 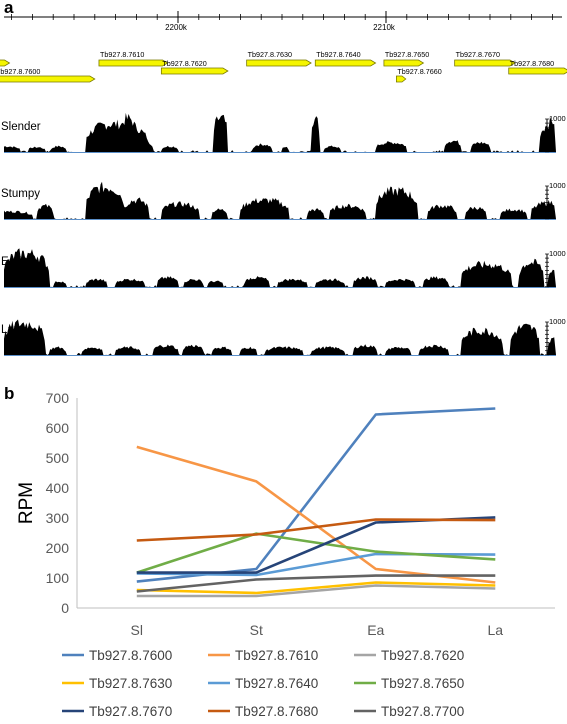 I want to click on legend-label: Tb927.8.7680, so click(x=276, y=711).